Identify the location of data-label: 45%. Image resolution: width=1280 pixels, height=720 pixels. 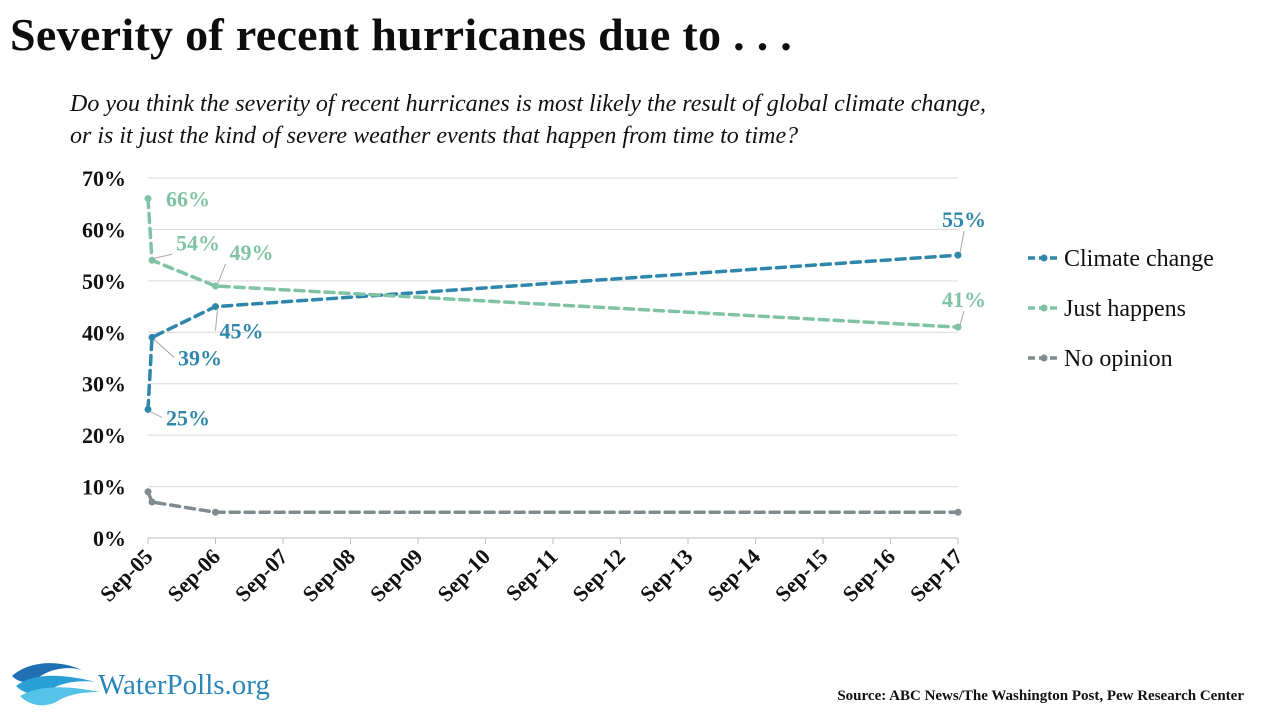
(242, 331).